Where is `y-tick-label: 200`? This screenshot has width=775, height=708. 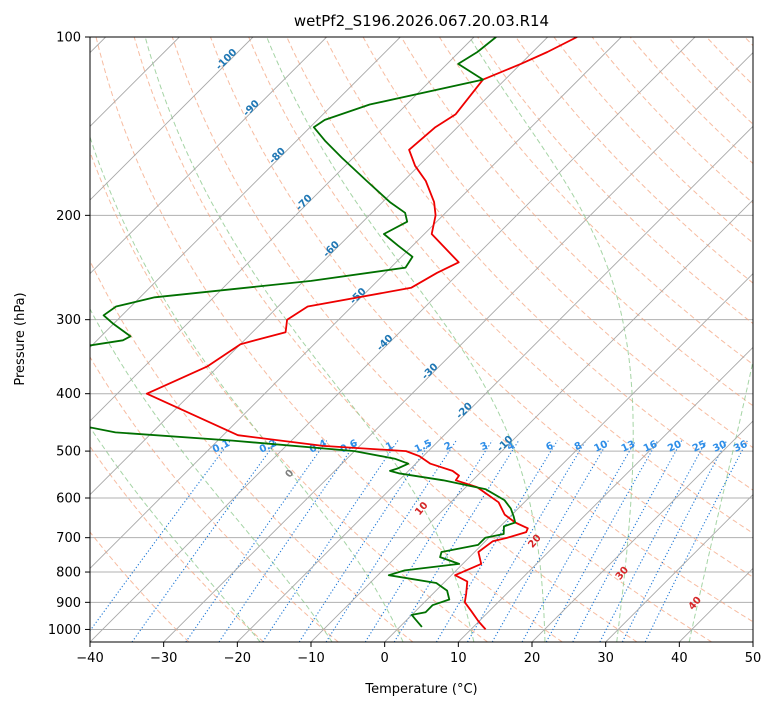 y-tick-label: 200 is located at coordinates (68, 216).